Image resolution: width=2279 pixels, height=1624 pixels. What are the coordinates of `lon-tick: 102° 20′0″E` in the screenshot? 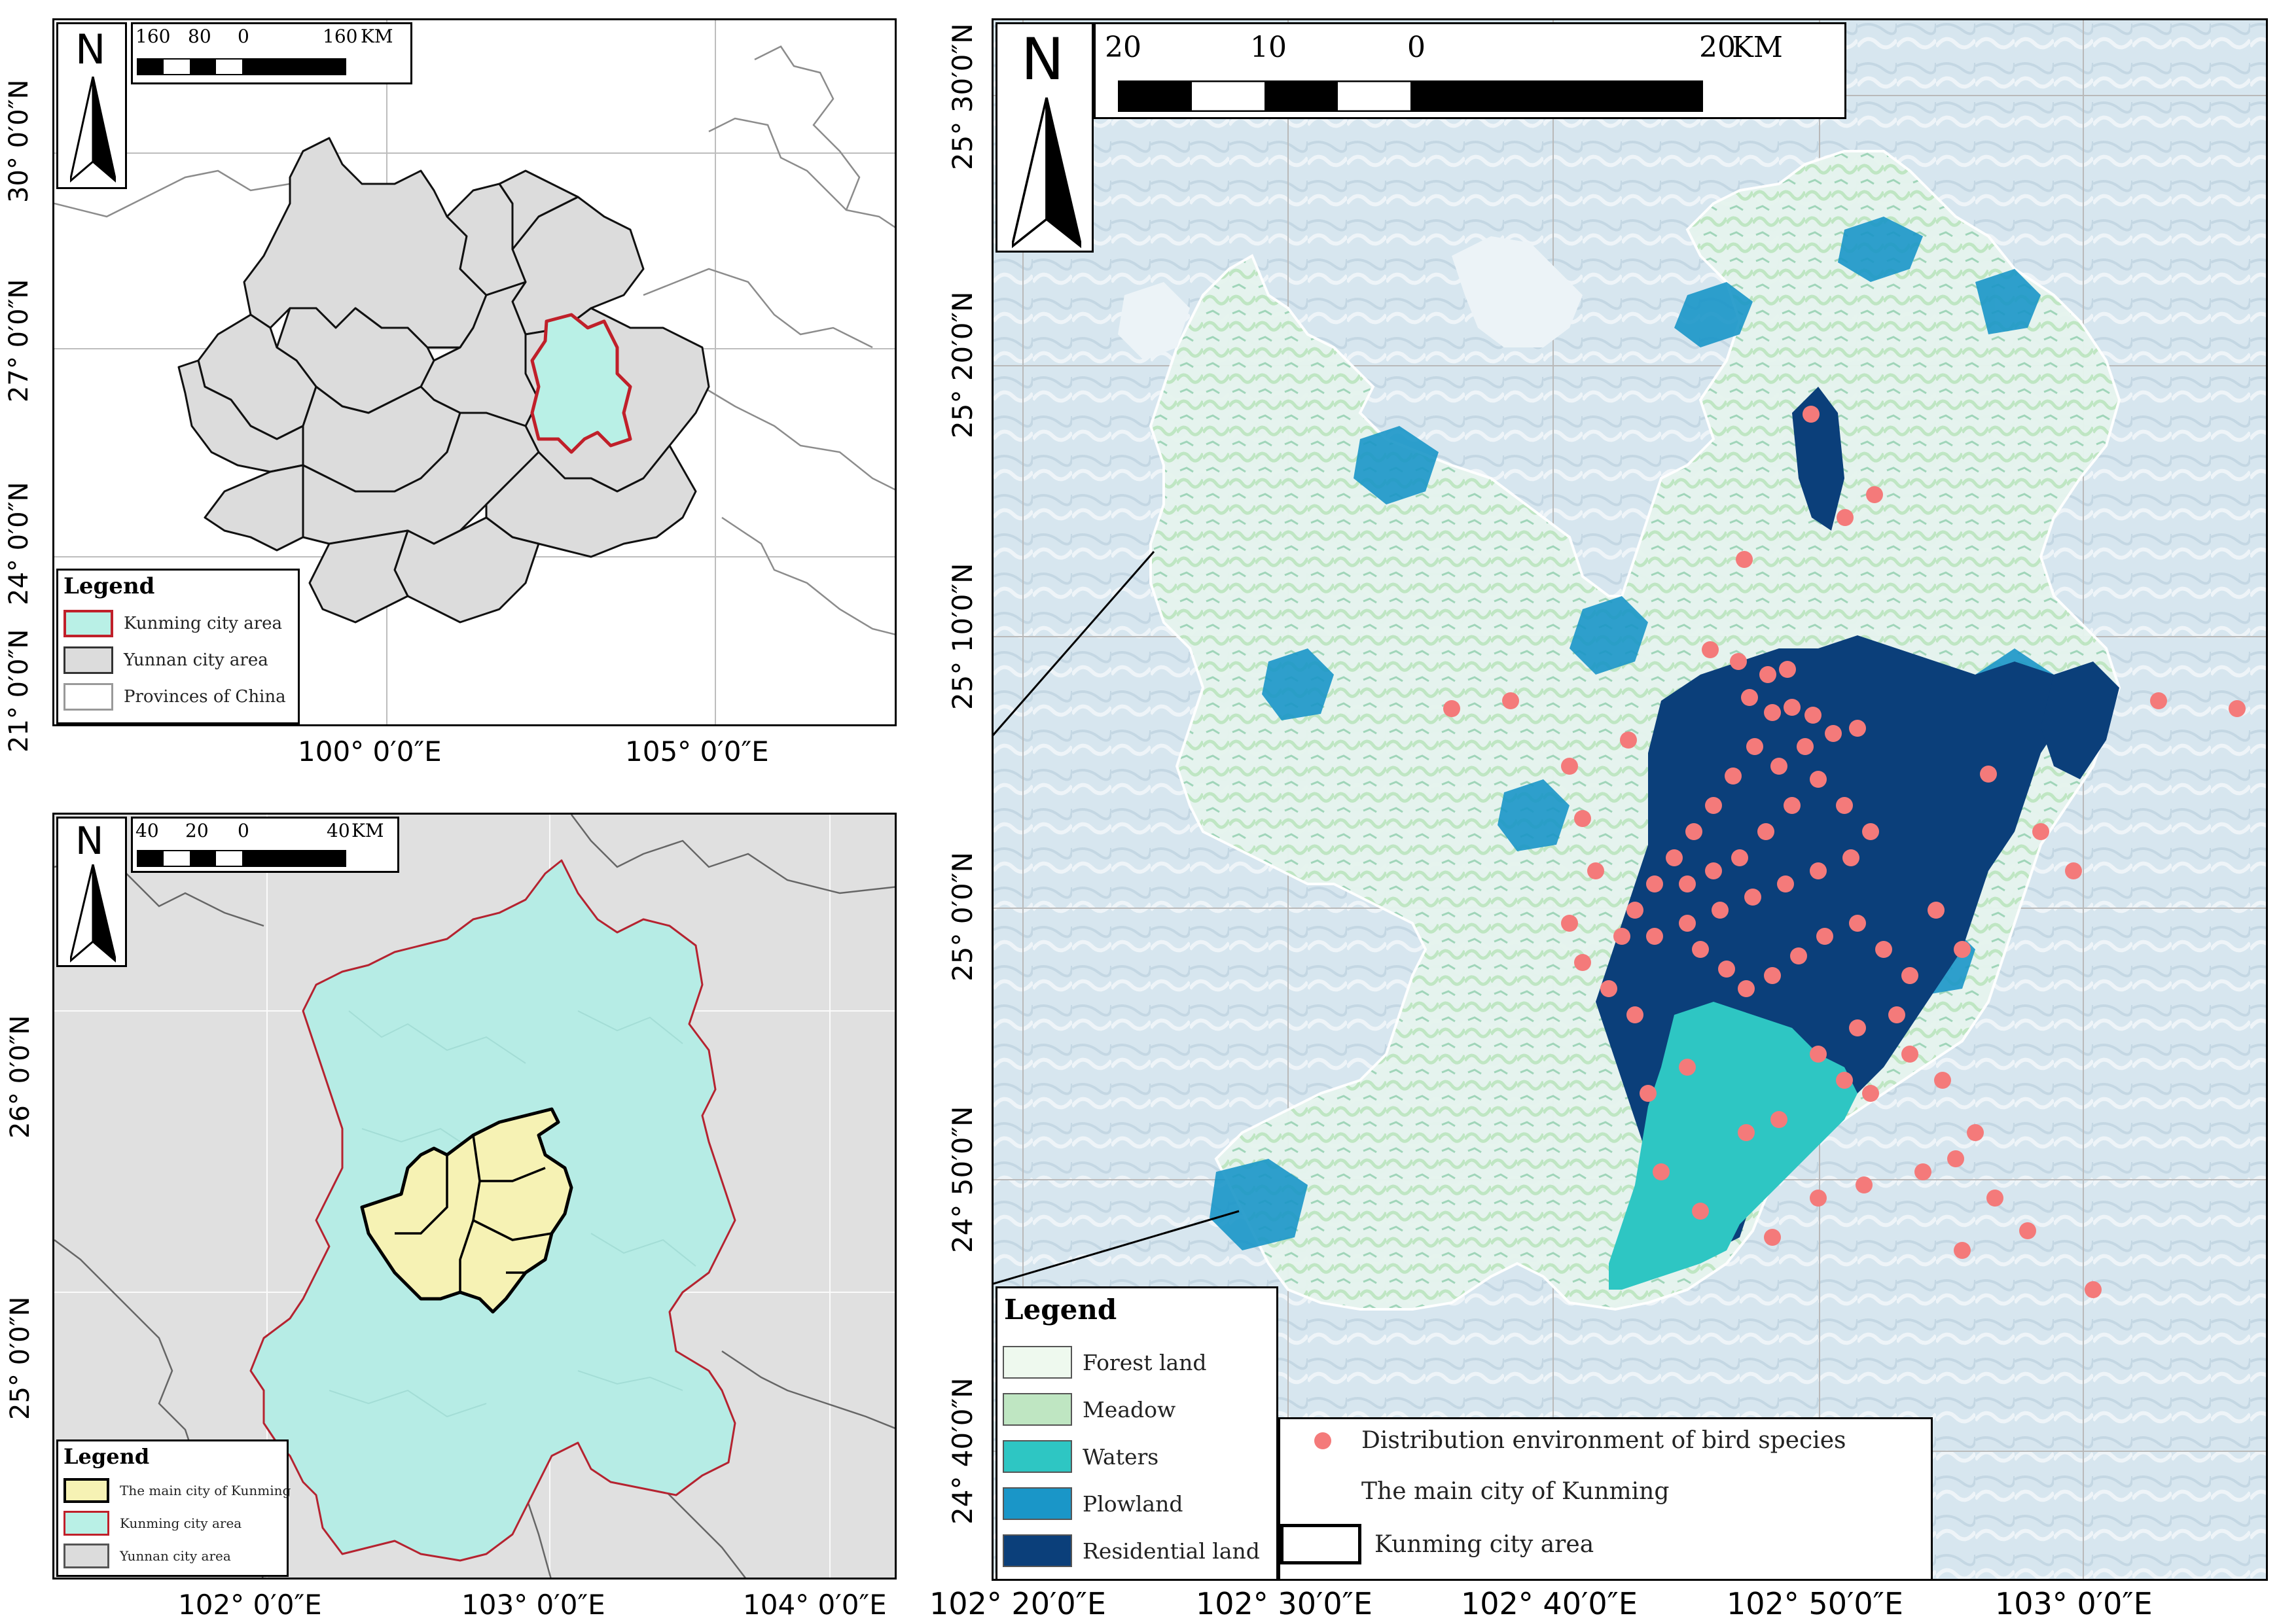 It's located at (1017, 1603).